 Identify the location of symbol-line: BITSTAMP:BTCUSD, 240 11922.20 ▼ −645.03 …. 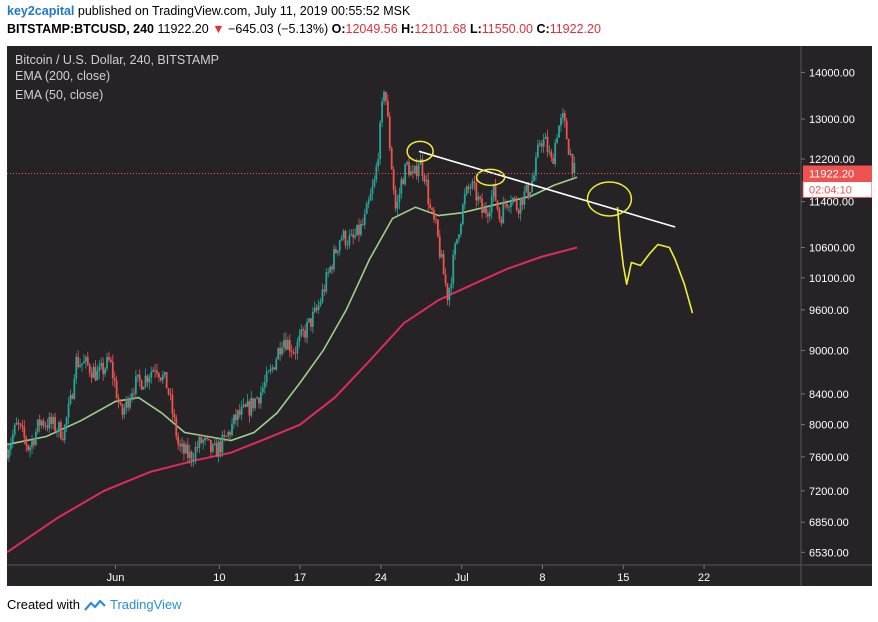
(304, 29).